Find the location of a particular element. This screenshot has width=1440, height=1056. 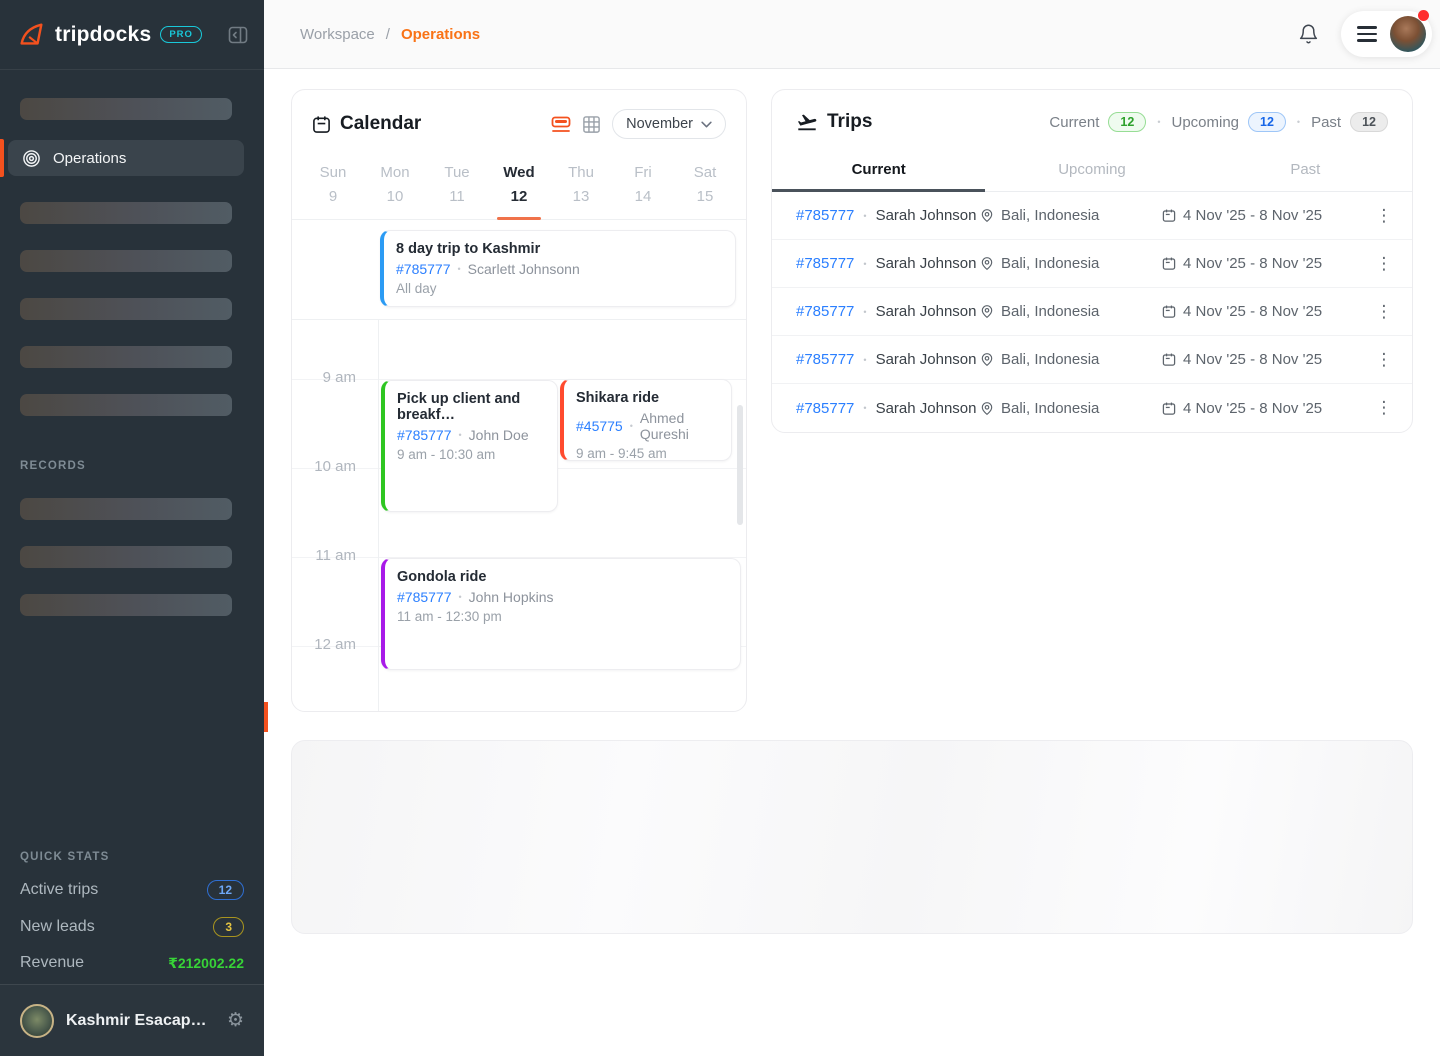

stat-new-leads: New leads 3 is located at coordinates (132, 927).